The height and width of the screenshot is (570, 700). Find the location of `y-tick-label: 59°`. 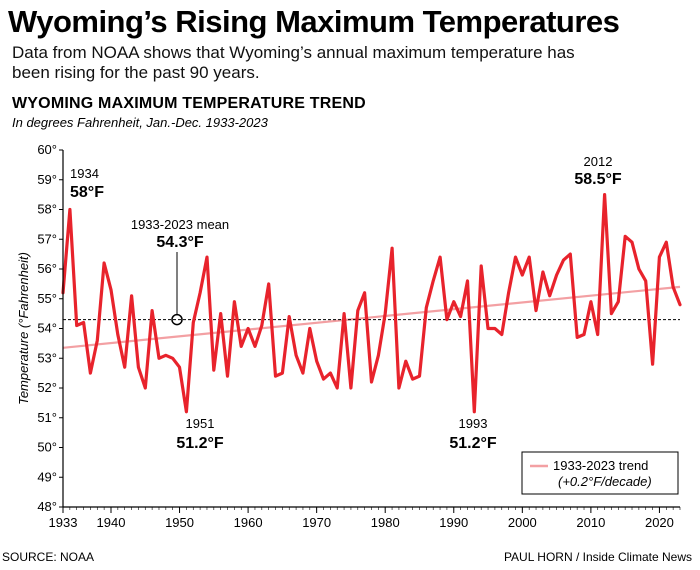

y-tick-label: 59° is located at coordinates (47, 179).